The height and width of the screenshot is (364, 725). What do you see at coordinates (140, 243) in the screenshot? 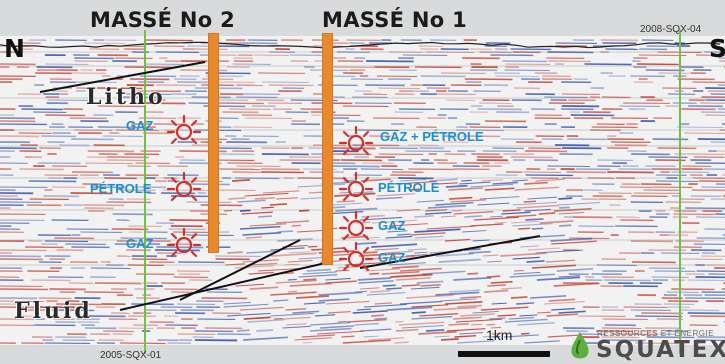
I see `show-label-well2-gaz-2: GAZ` at bounding box center [140, 243].